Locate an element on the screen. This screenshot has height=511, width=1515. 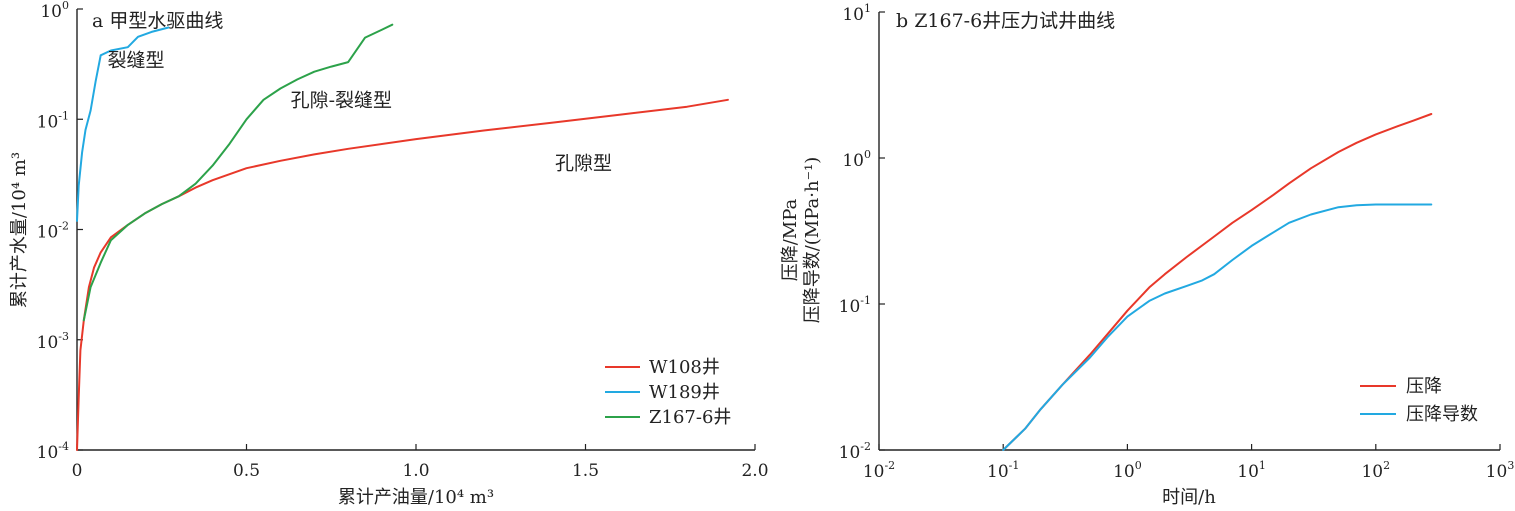
panel-a-y-tick-label: 10⁰ is located at coordinates (54, 11).